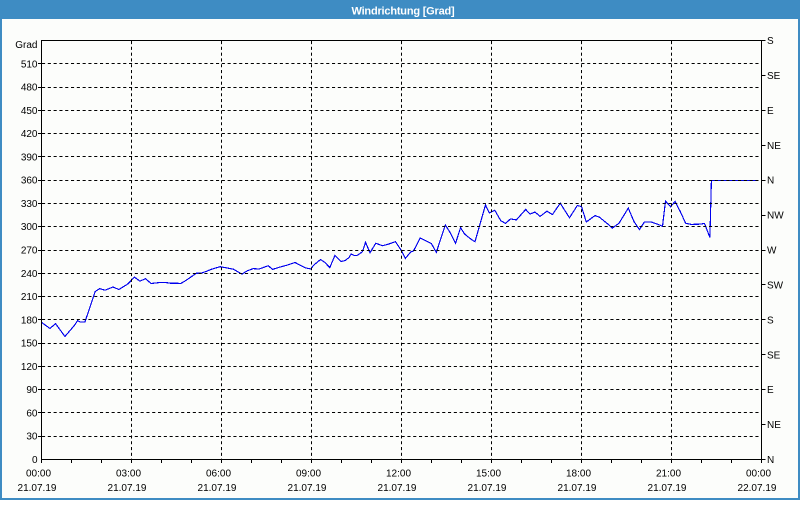 This screenshot has width=800, height=505. Describe the element at coordinates (29, 111) in the screenshot. I see `svg-text: 450` at that location.